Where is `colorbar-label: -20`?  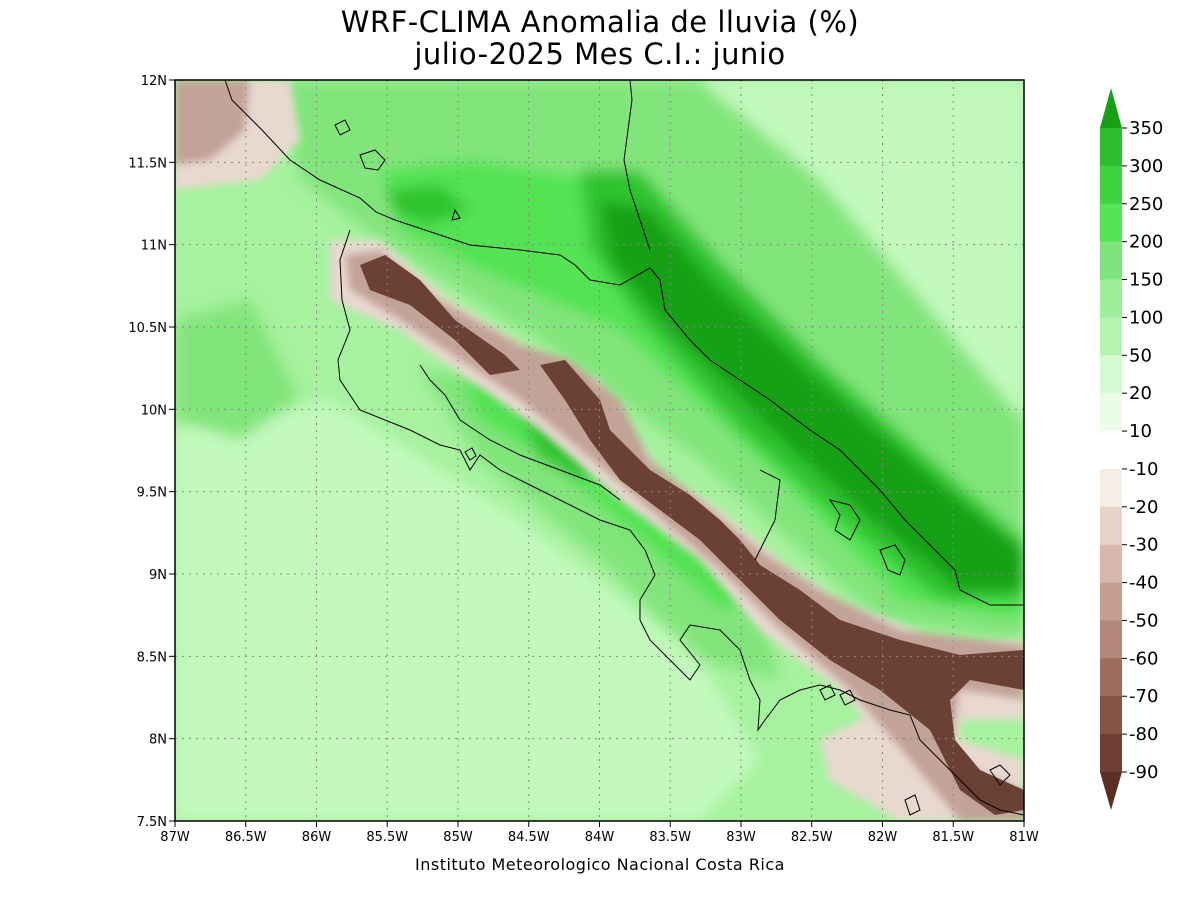
colorbar-label: -20 is located at coordinates (1143, 507).